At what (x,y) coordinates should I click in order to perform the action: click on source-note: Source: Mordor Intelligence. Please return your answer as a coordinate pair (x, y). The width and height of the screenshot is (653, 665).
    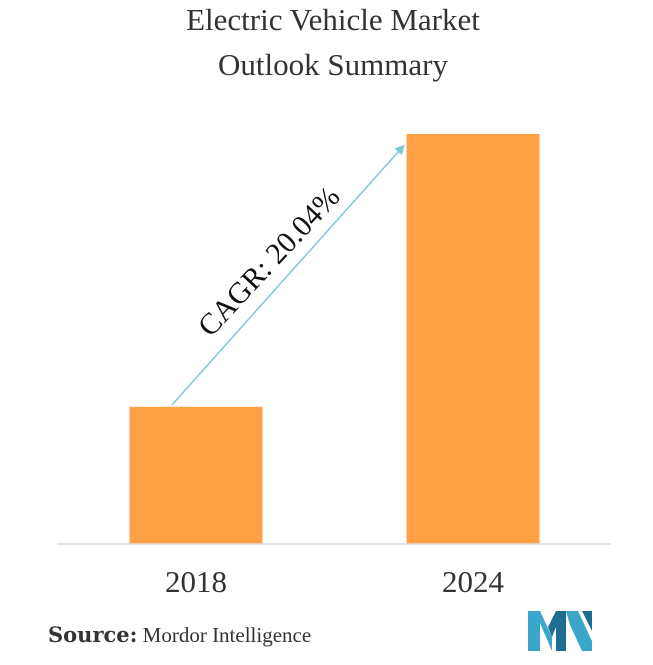
    Looking at the image, I should click on (179, 635).